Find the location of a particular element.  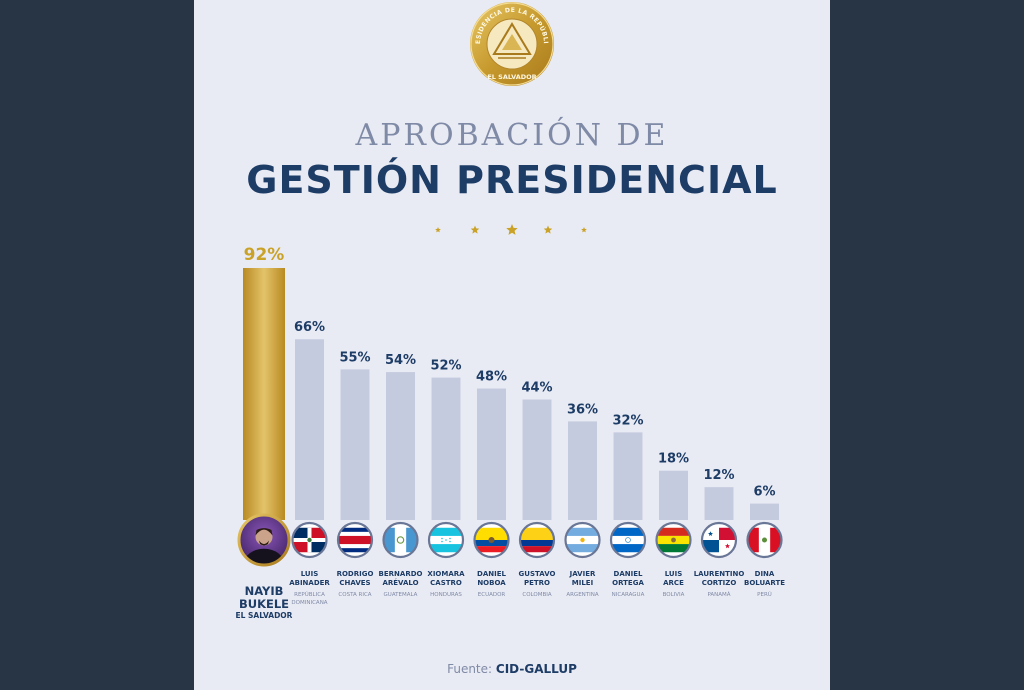

avatar is located at coordinates (264, 540).